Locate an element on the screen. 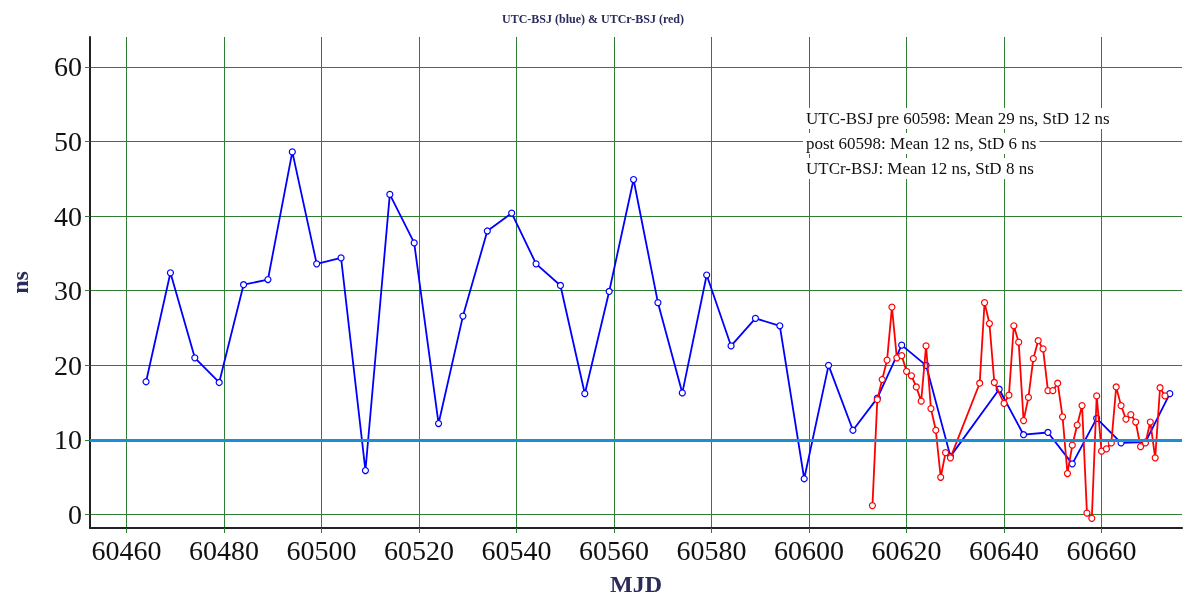 The image size is (1186, 601). y-tick-label: 50 is located at coordinates (68, 141).